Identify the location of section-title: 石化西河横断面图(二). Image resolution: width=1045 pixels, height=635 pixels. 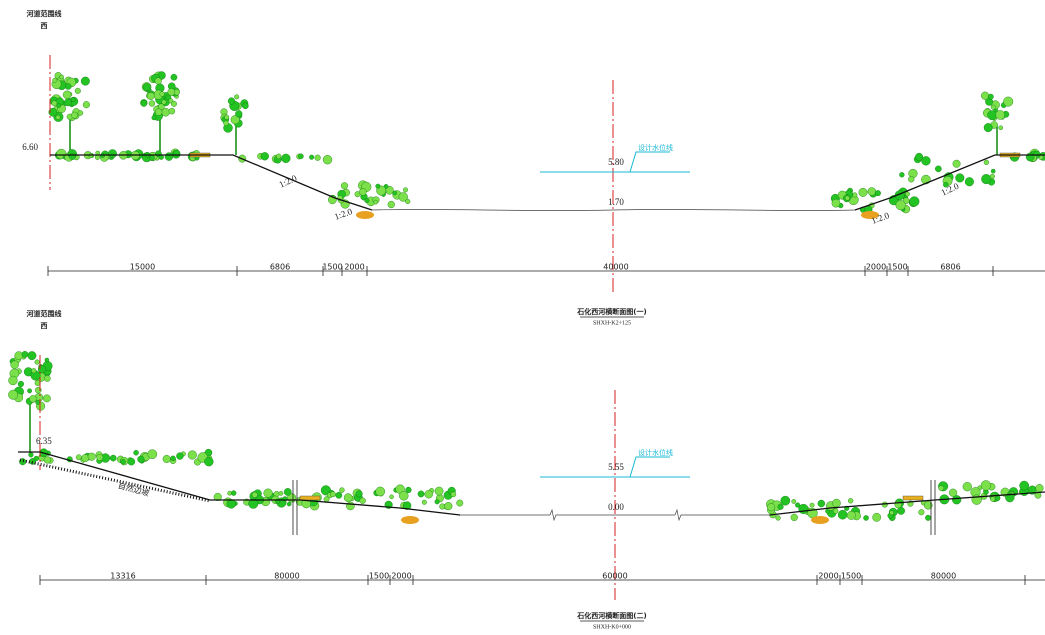
(611, 615).